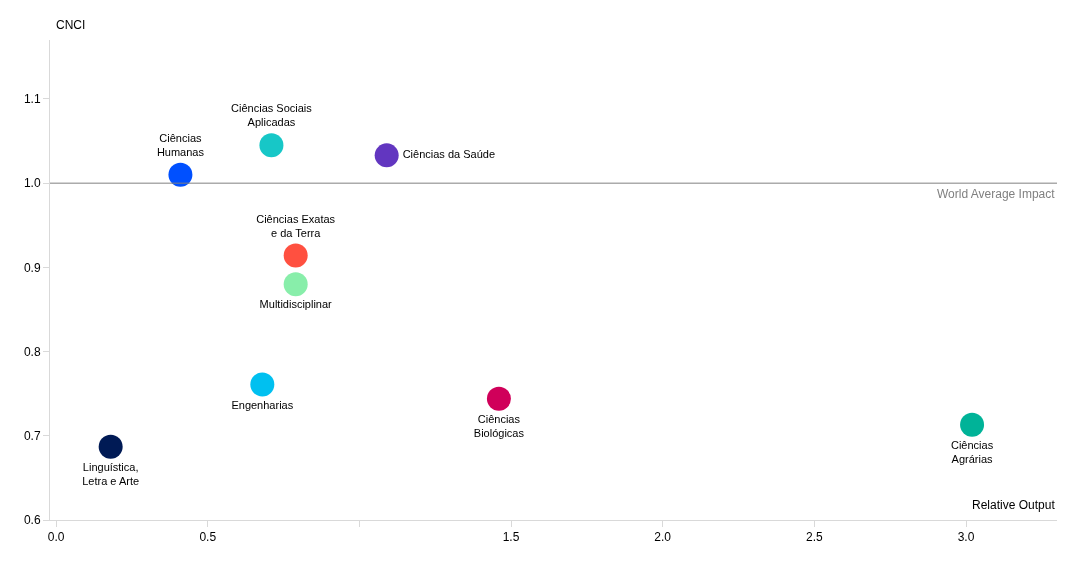 The image size is (1077, 565). What do you see at coordinates (296, 304) in the screenshot?
I see `series-label: Multidisciplinar` at bounding box center [296, 304].